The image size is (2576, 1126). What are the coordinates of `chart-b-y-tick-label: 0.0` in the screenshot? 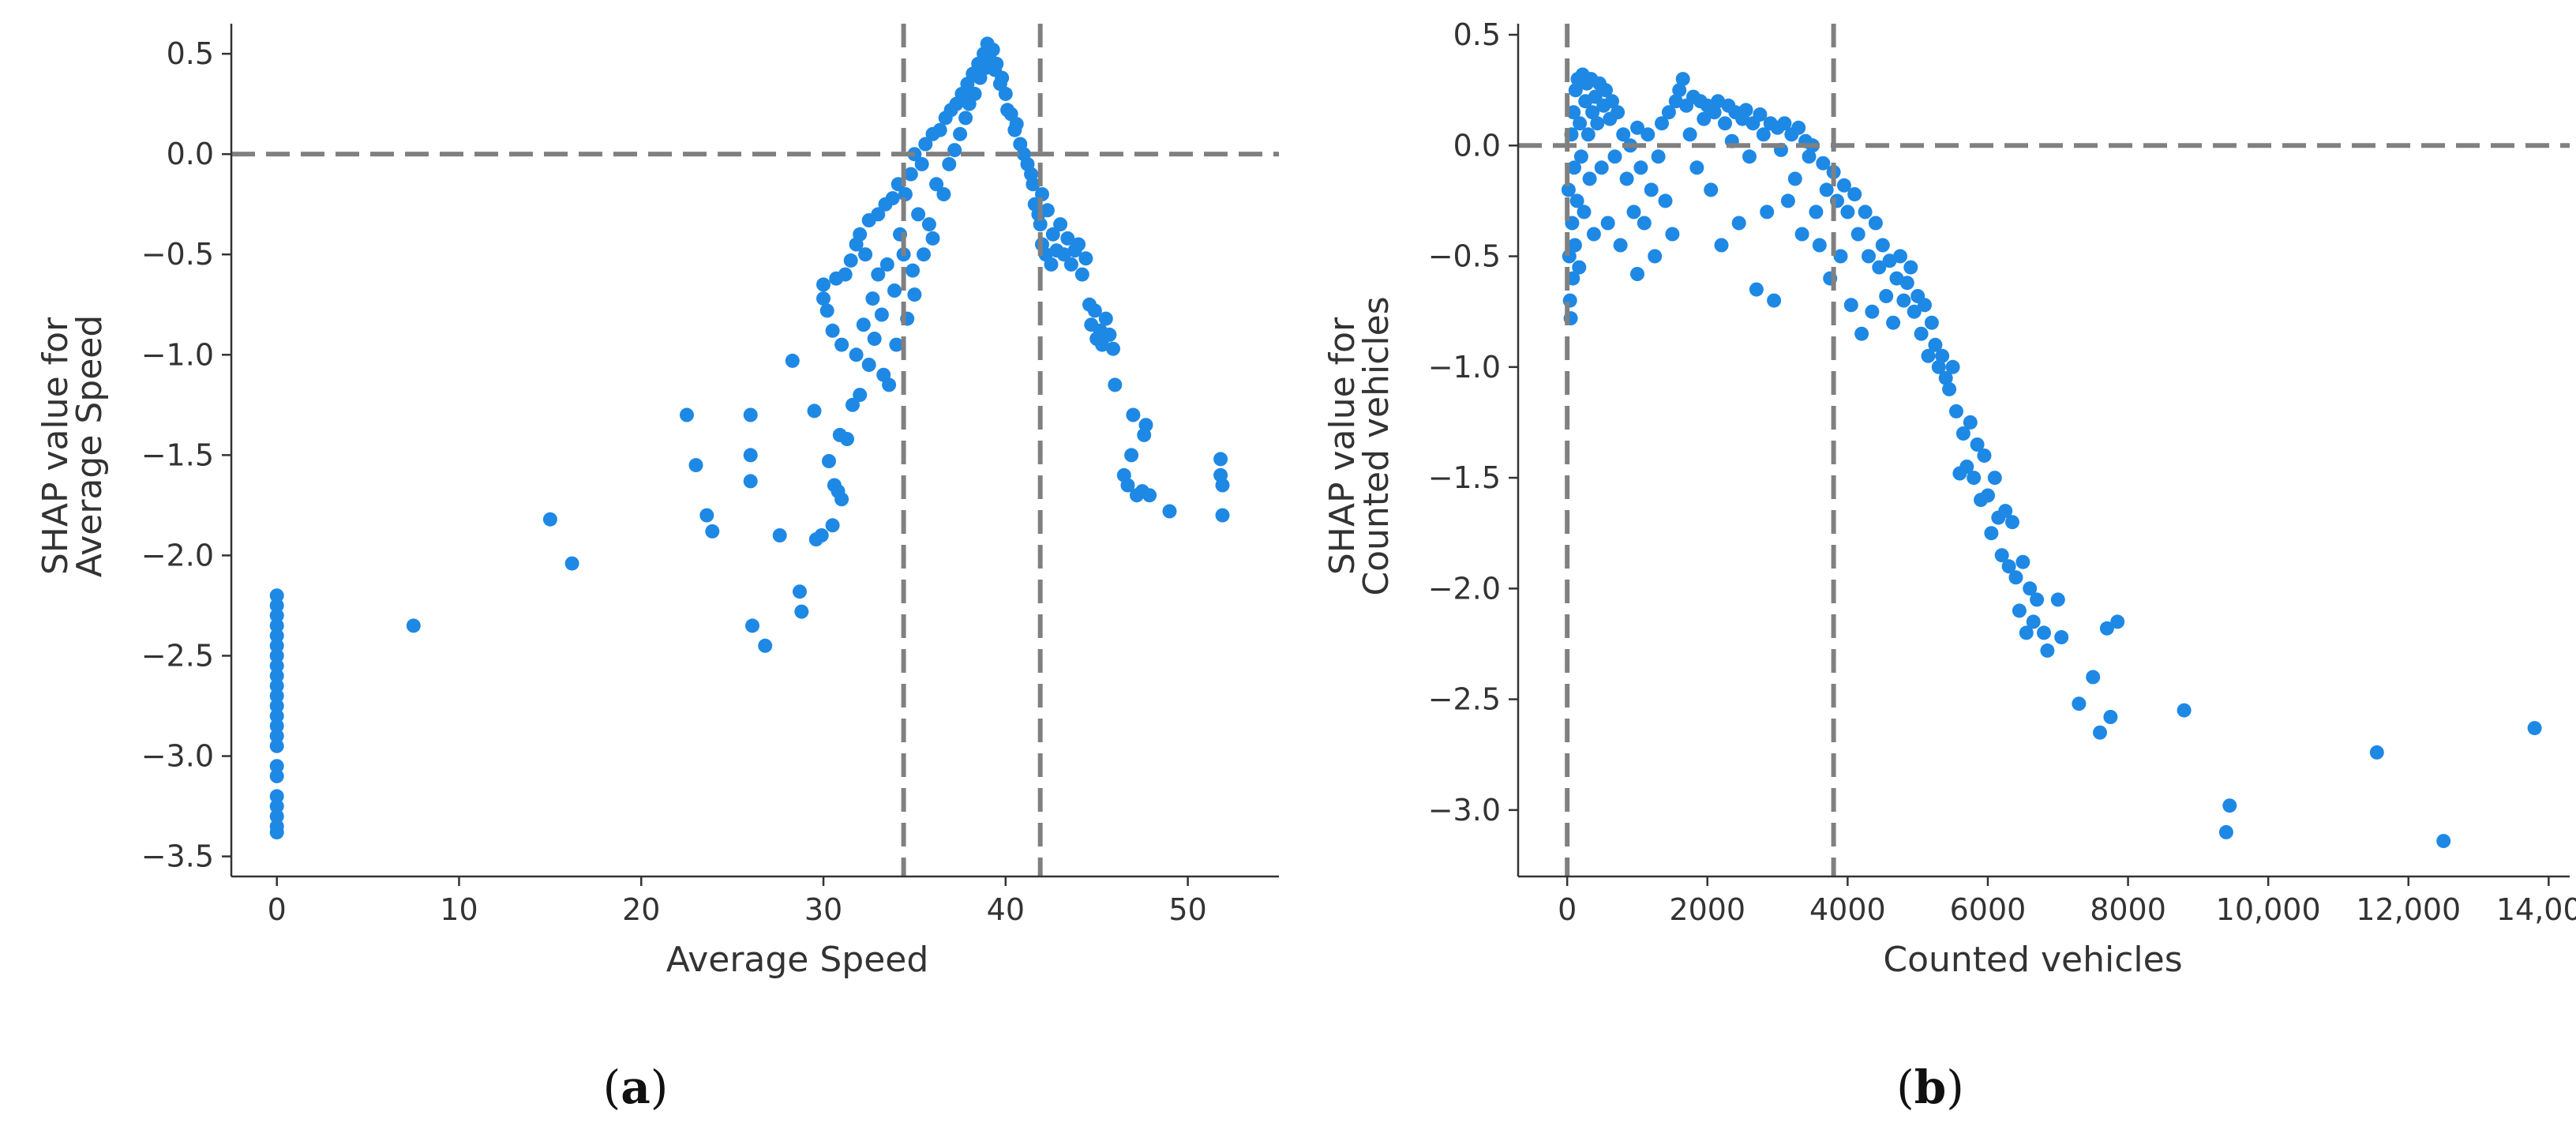 It's located at (1477, 145).